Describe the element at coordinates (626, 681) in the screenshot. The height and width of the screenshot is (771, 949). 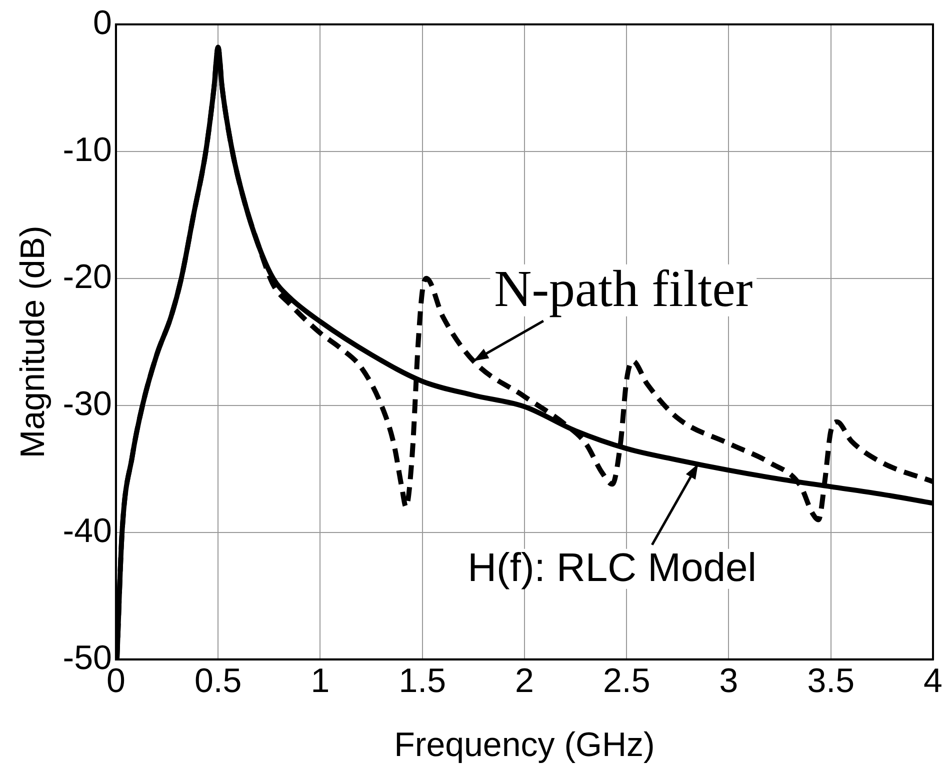
I see `x-tick-label: 2.5` at that location.